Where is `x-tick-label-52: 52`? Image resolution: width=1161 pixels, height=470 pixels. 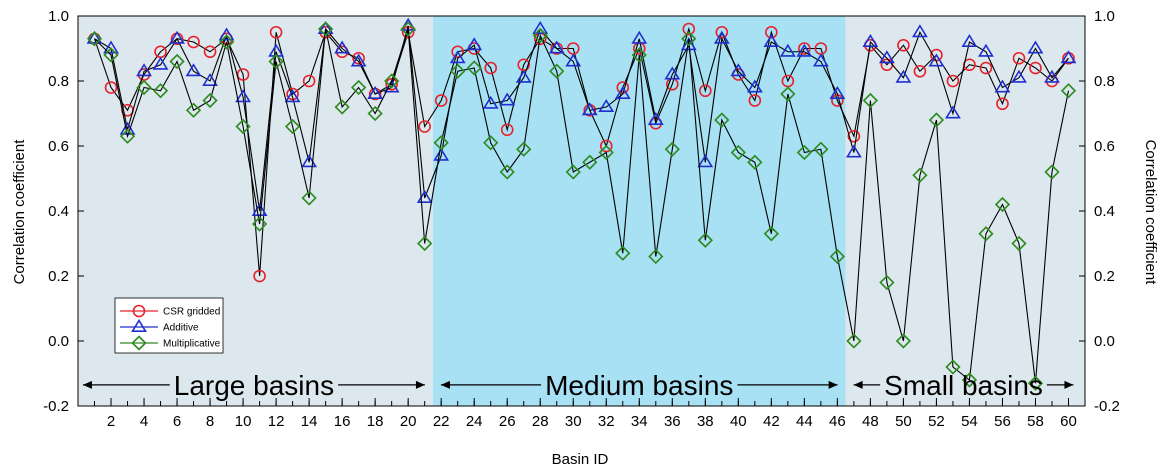 x-tick-label-52: 52 is located at coordinates (936, 421).